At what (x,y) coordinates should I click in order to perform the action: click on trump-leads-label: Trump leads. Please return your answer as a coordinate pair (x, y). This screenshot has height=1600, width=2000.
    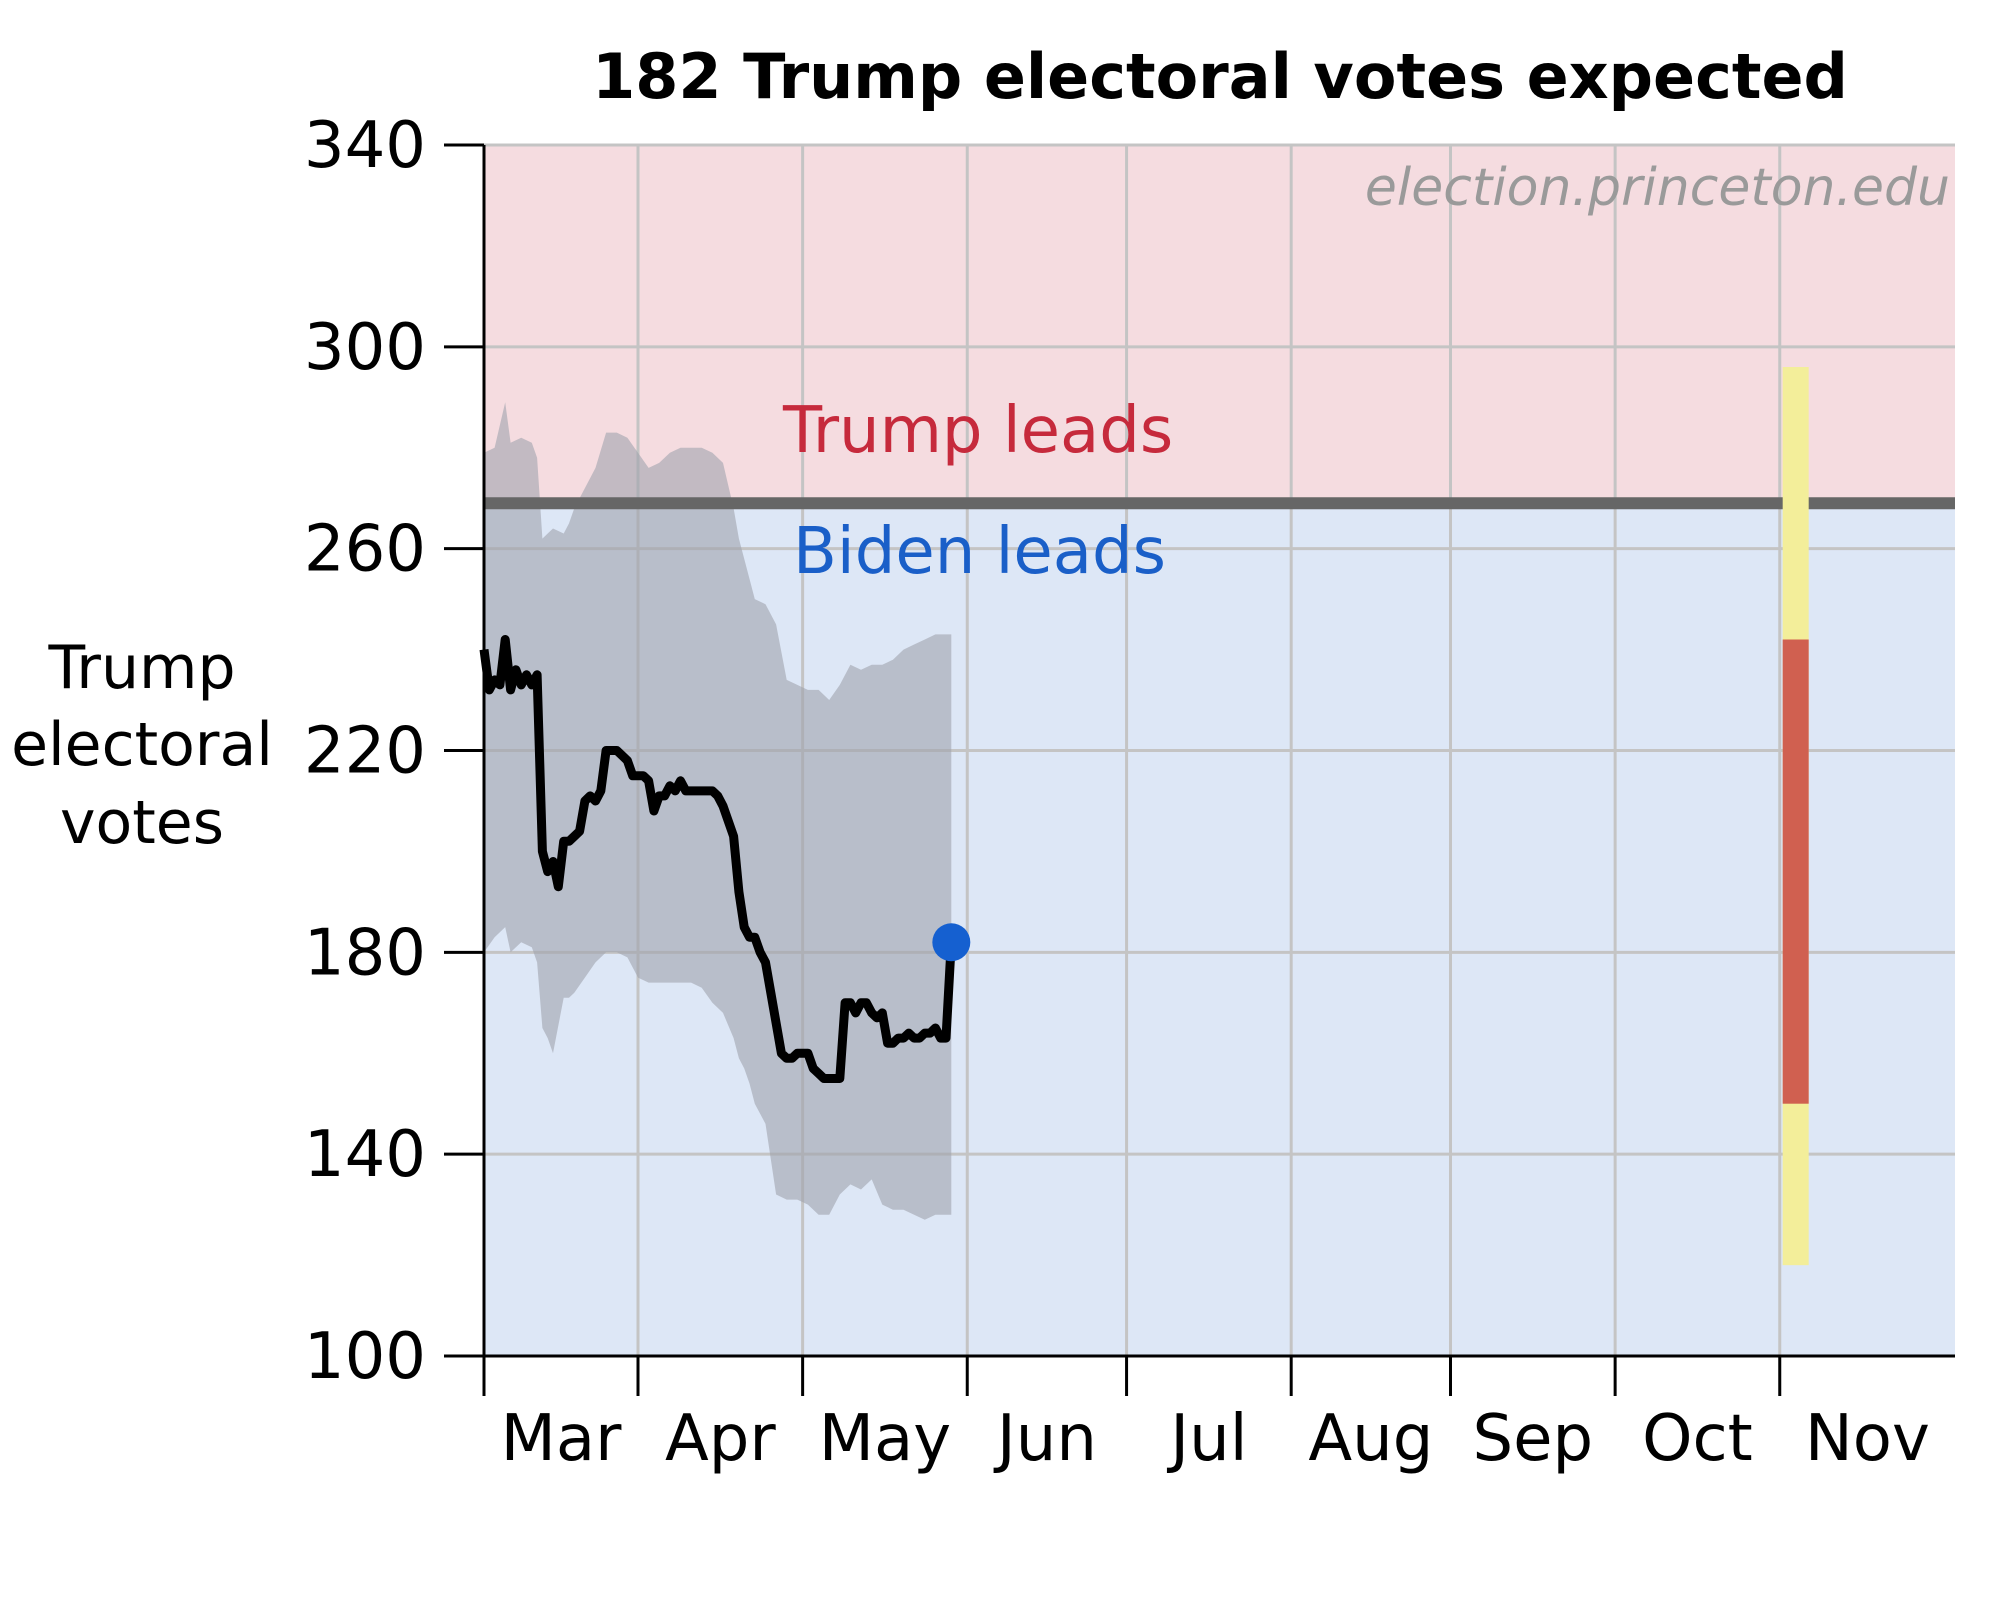
    Looking at the image, I should click on (977, 431).